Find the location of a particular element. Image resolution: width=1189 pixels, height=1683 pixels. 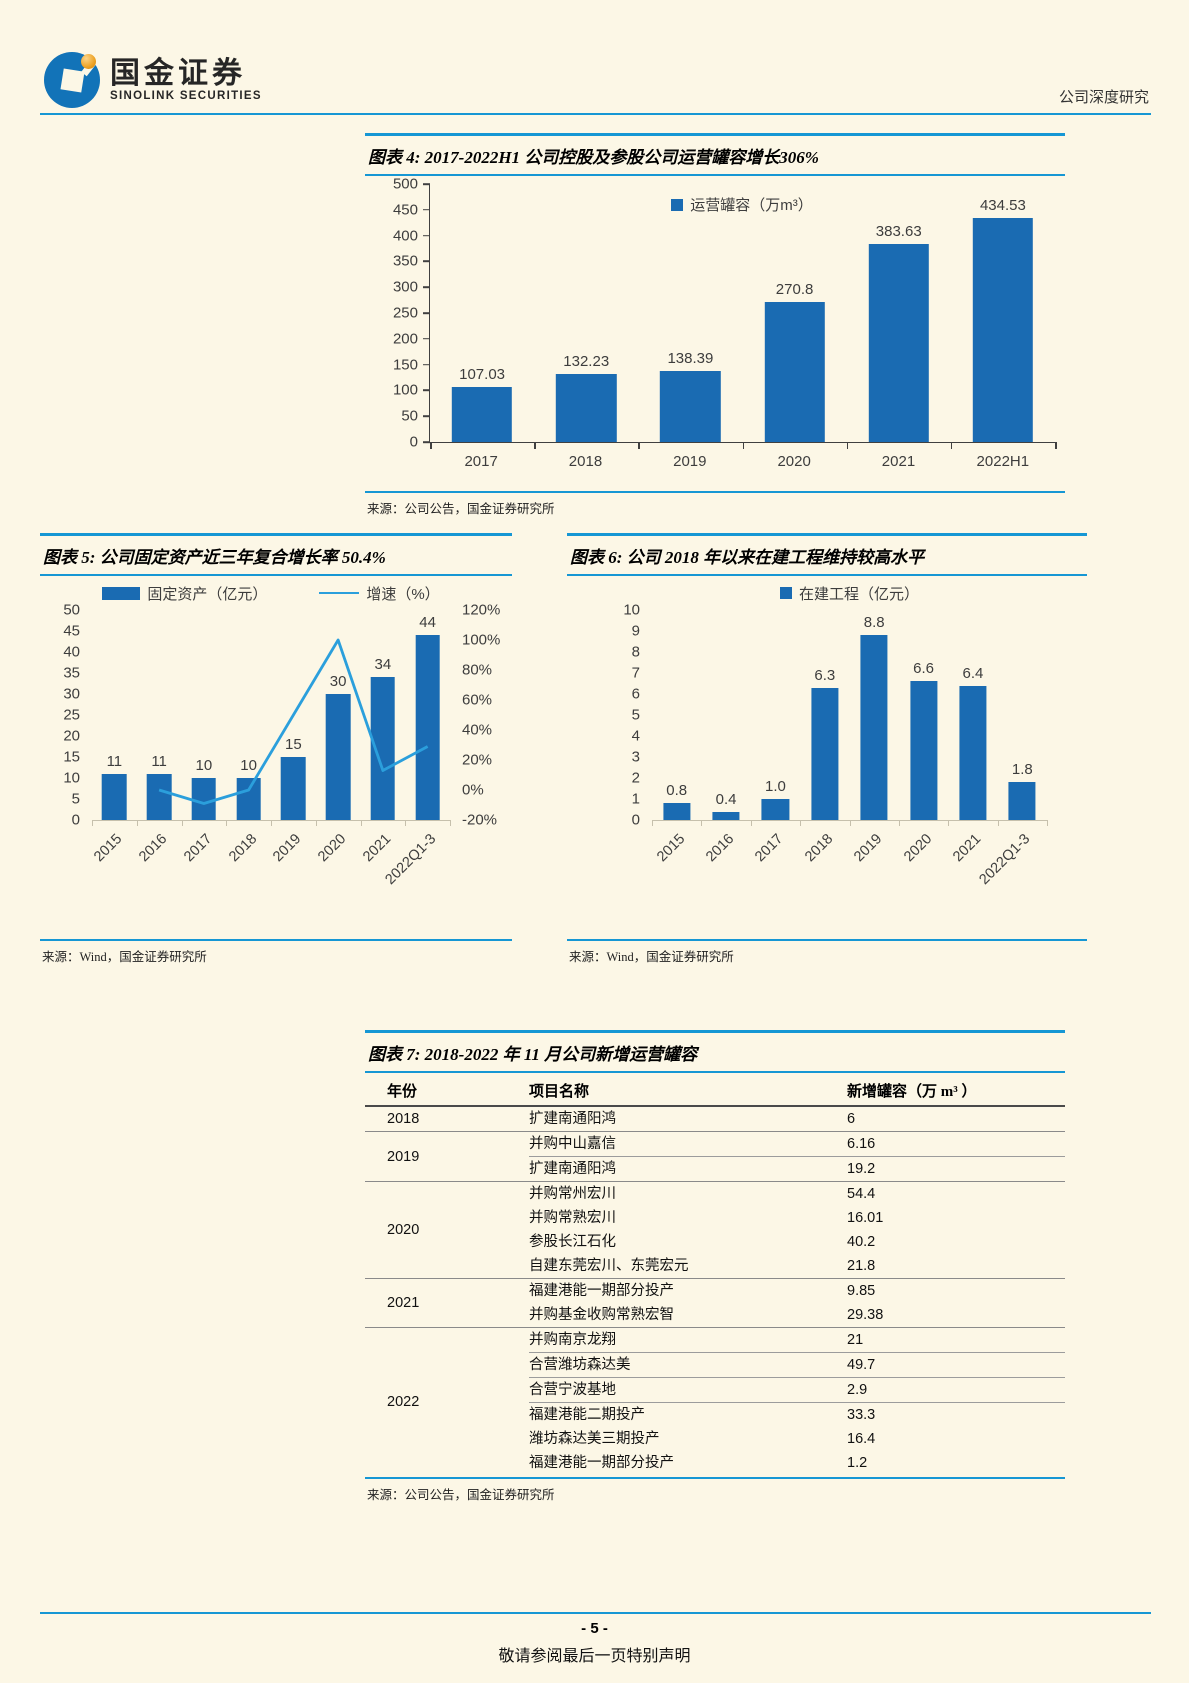

x-axis-label: 2021 is located at coordinates (898, 461).